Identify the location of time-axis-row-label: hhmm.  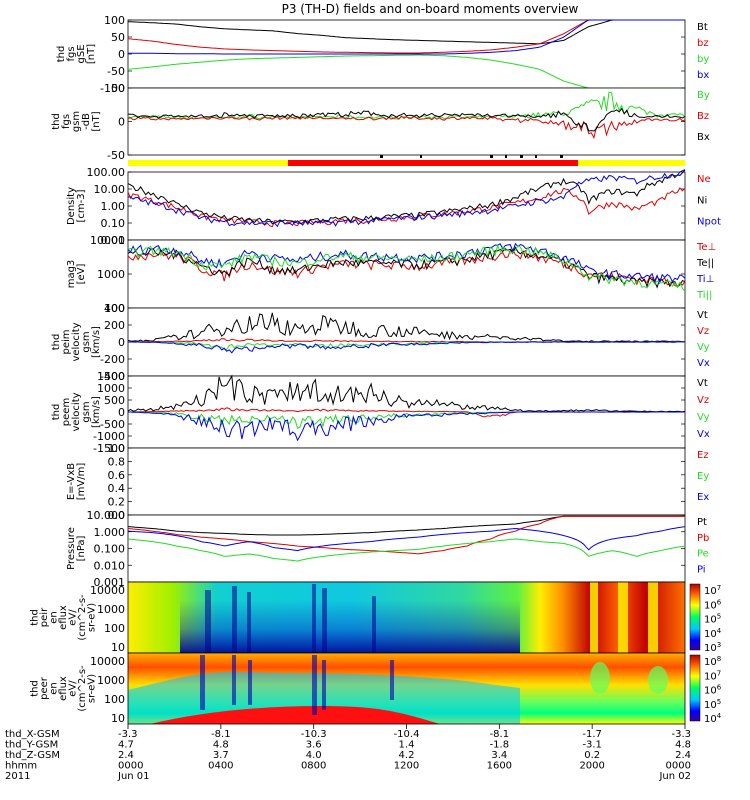
(21, 766).